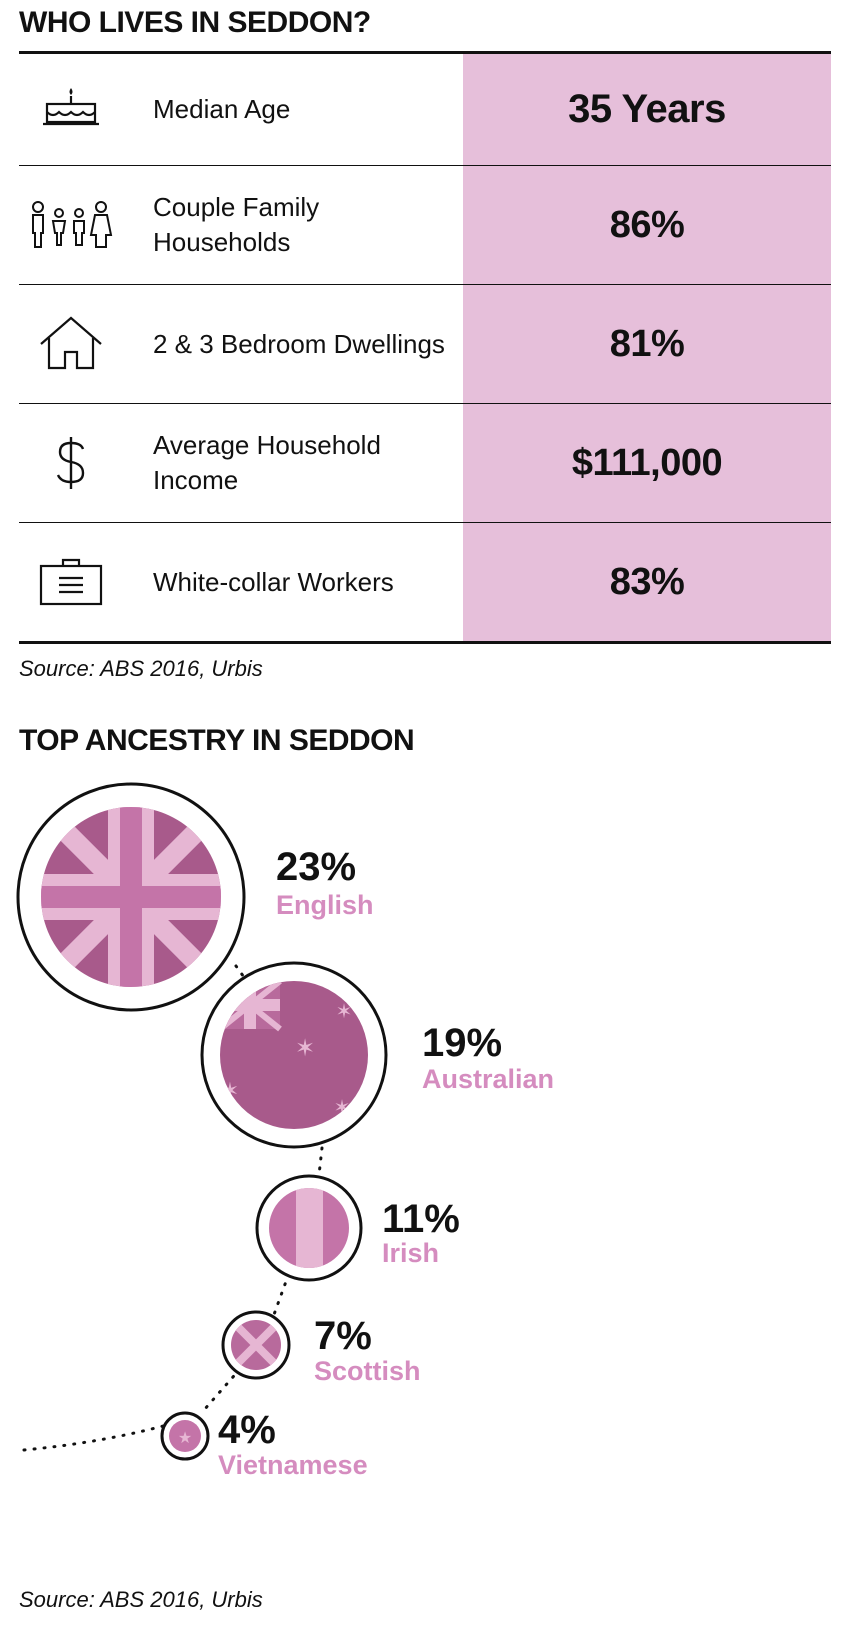  Describe the element at coordinates (273, 581) in the screenshot. I see `stat-label: White-collar Workers` at that location.